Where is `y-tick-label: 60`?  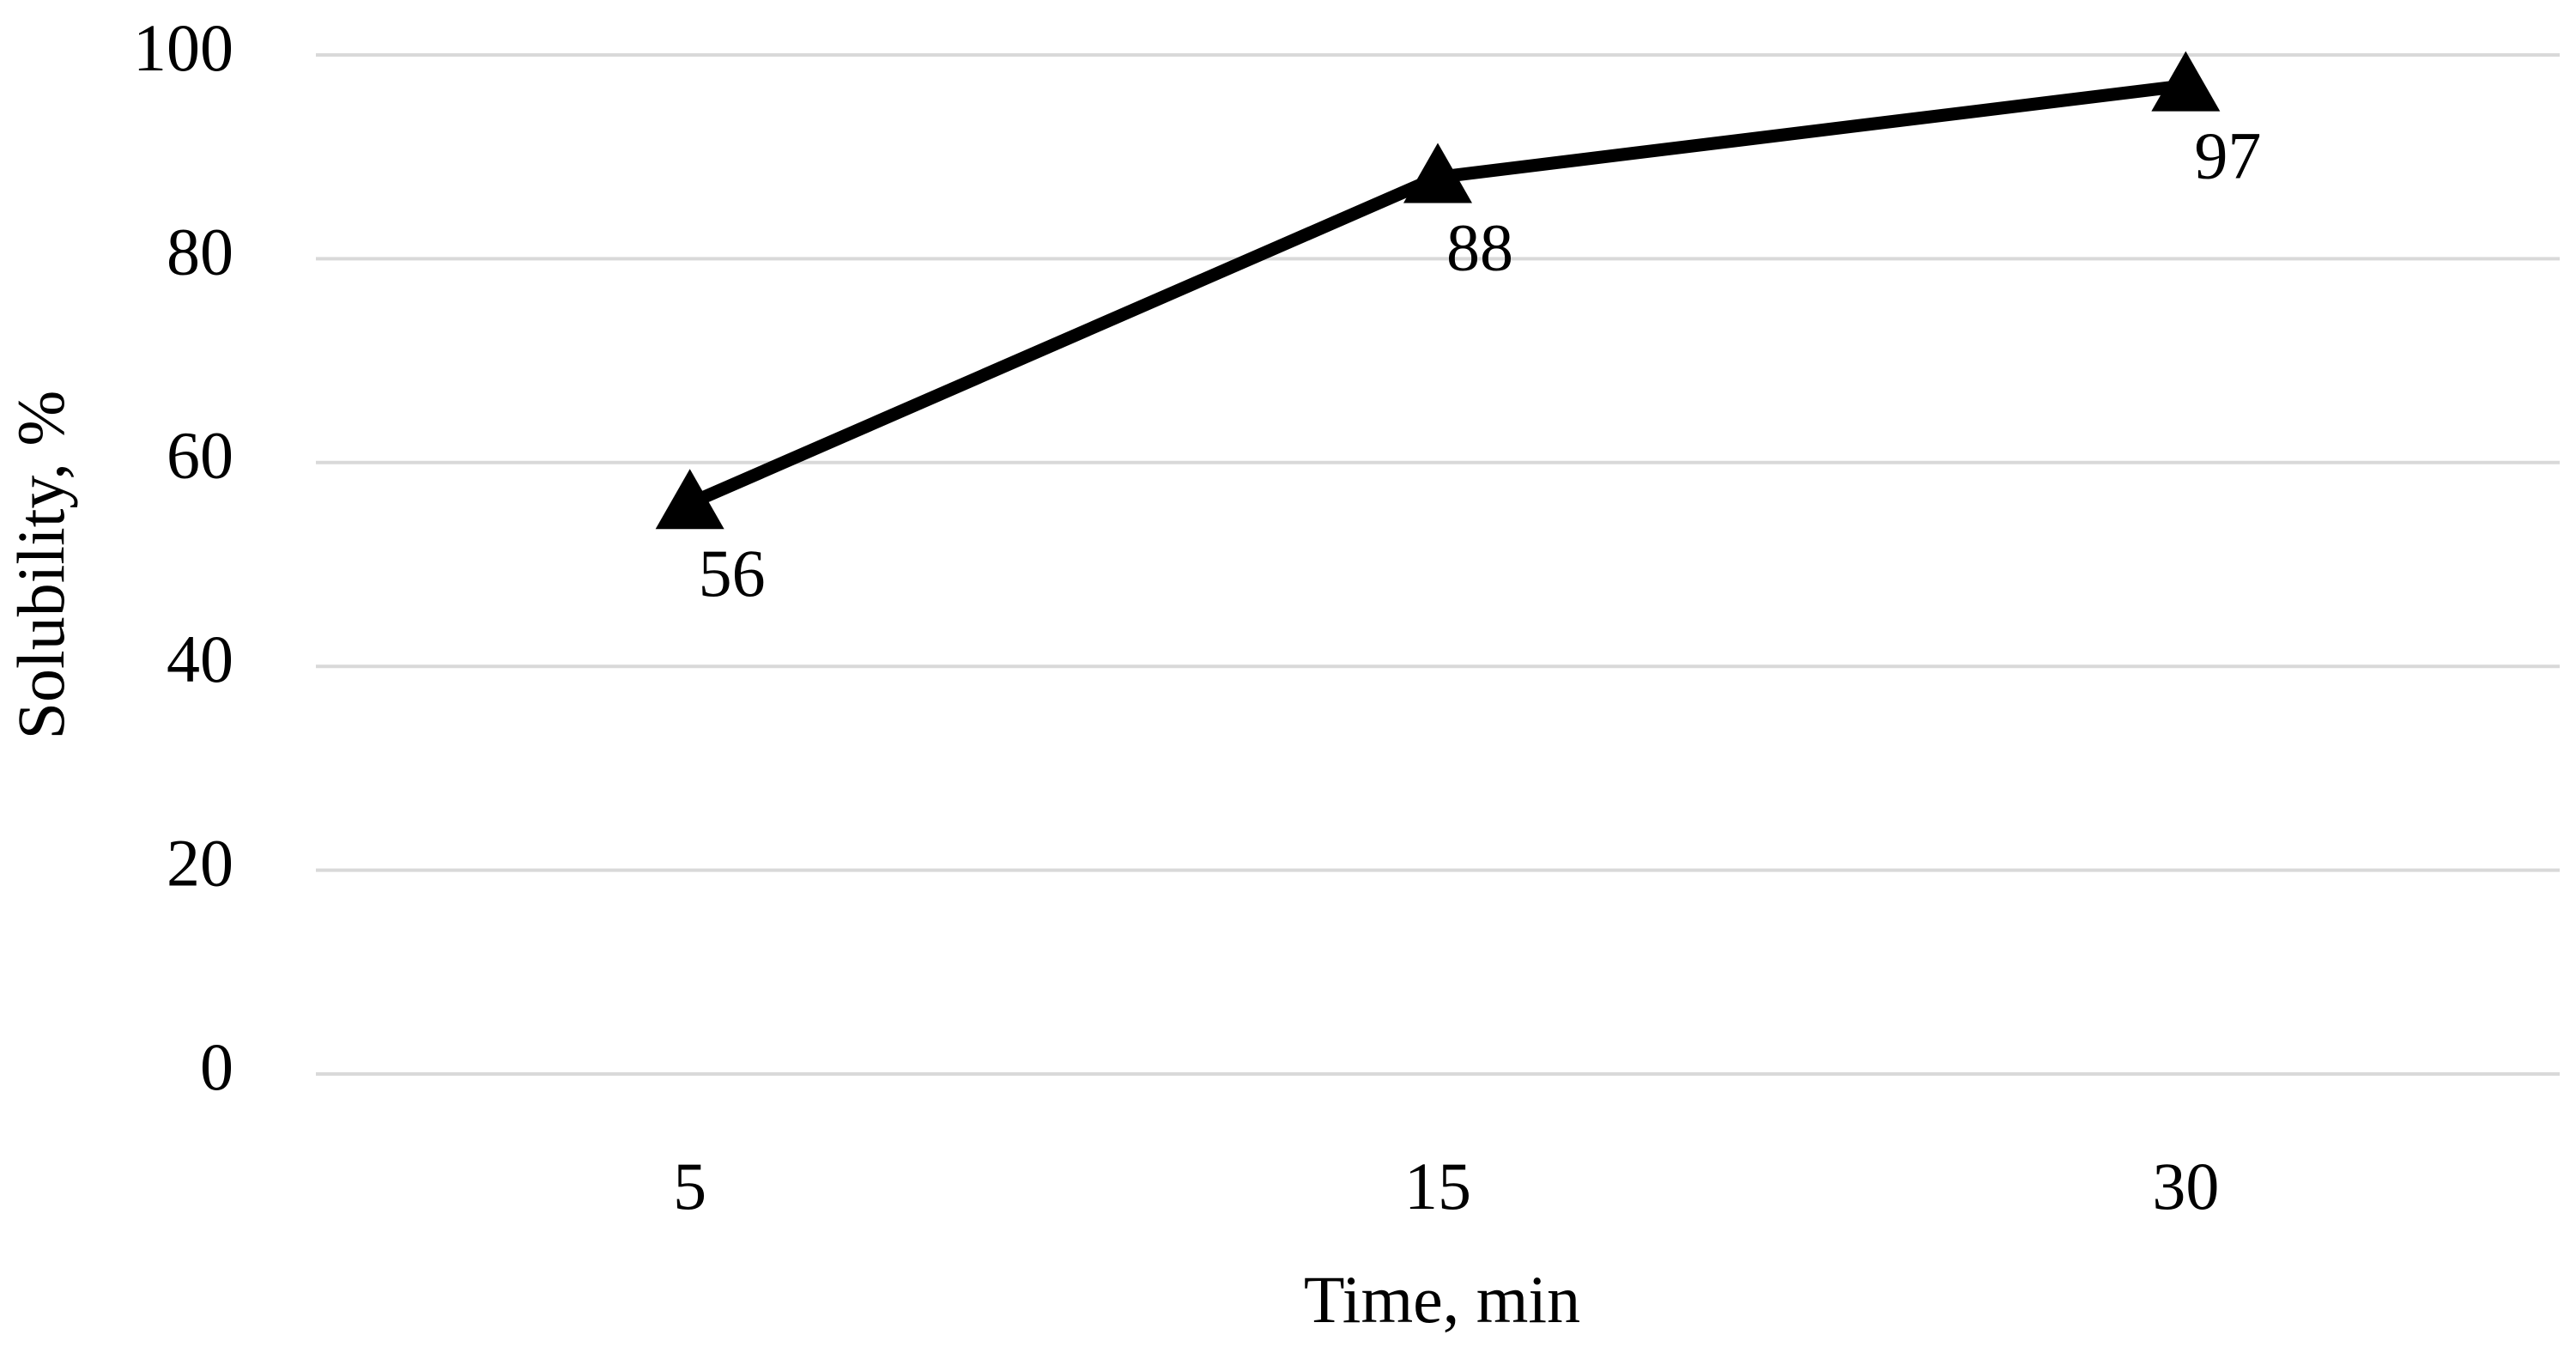 y-tick-label: 60 is located at coordinates (200, 456).